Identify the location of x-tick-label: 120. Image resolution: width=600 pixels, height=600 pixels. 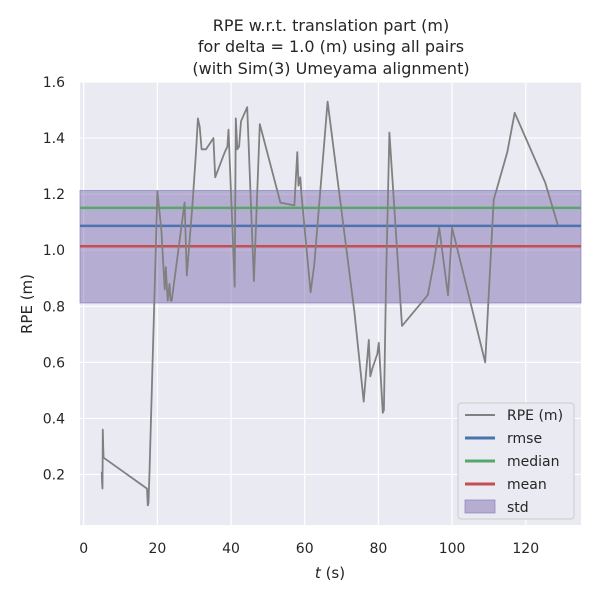
(525, 549).